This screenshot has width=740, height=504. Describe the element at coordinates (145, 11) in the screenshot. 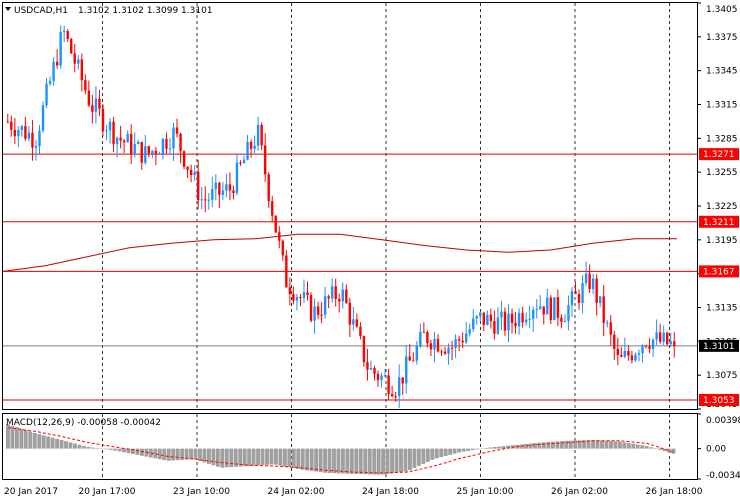

I see `ohlc-values: 1.3102 1.3102 1.3099 1.3101` at that location.